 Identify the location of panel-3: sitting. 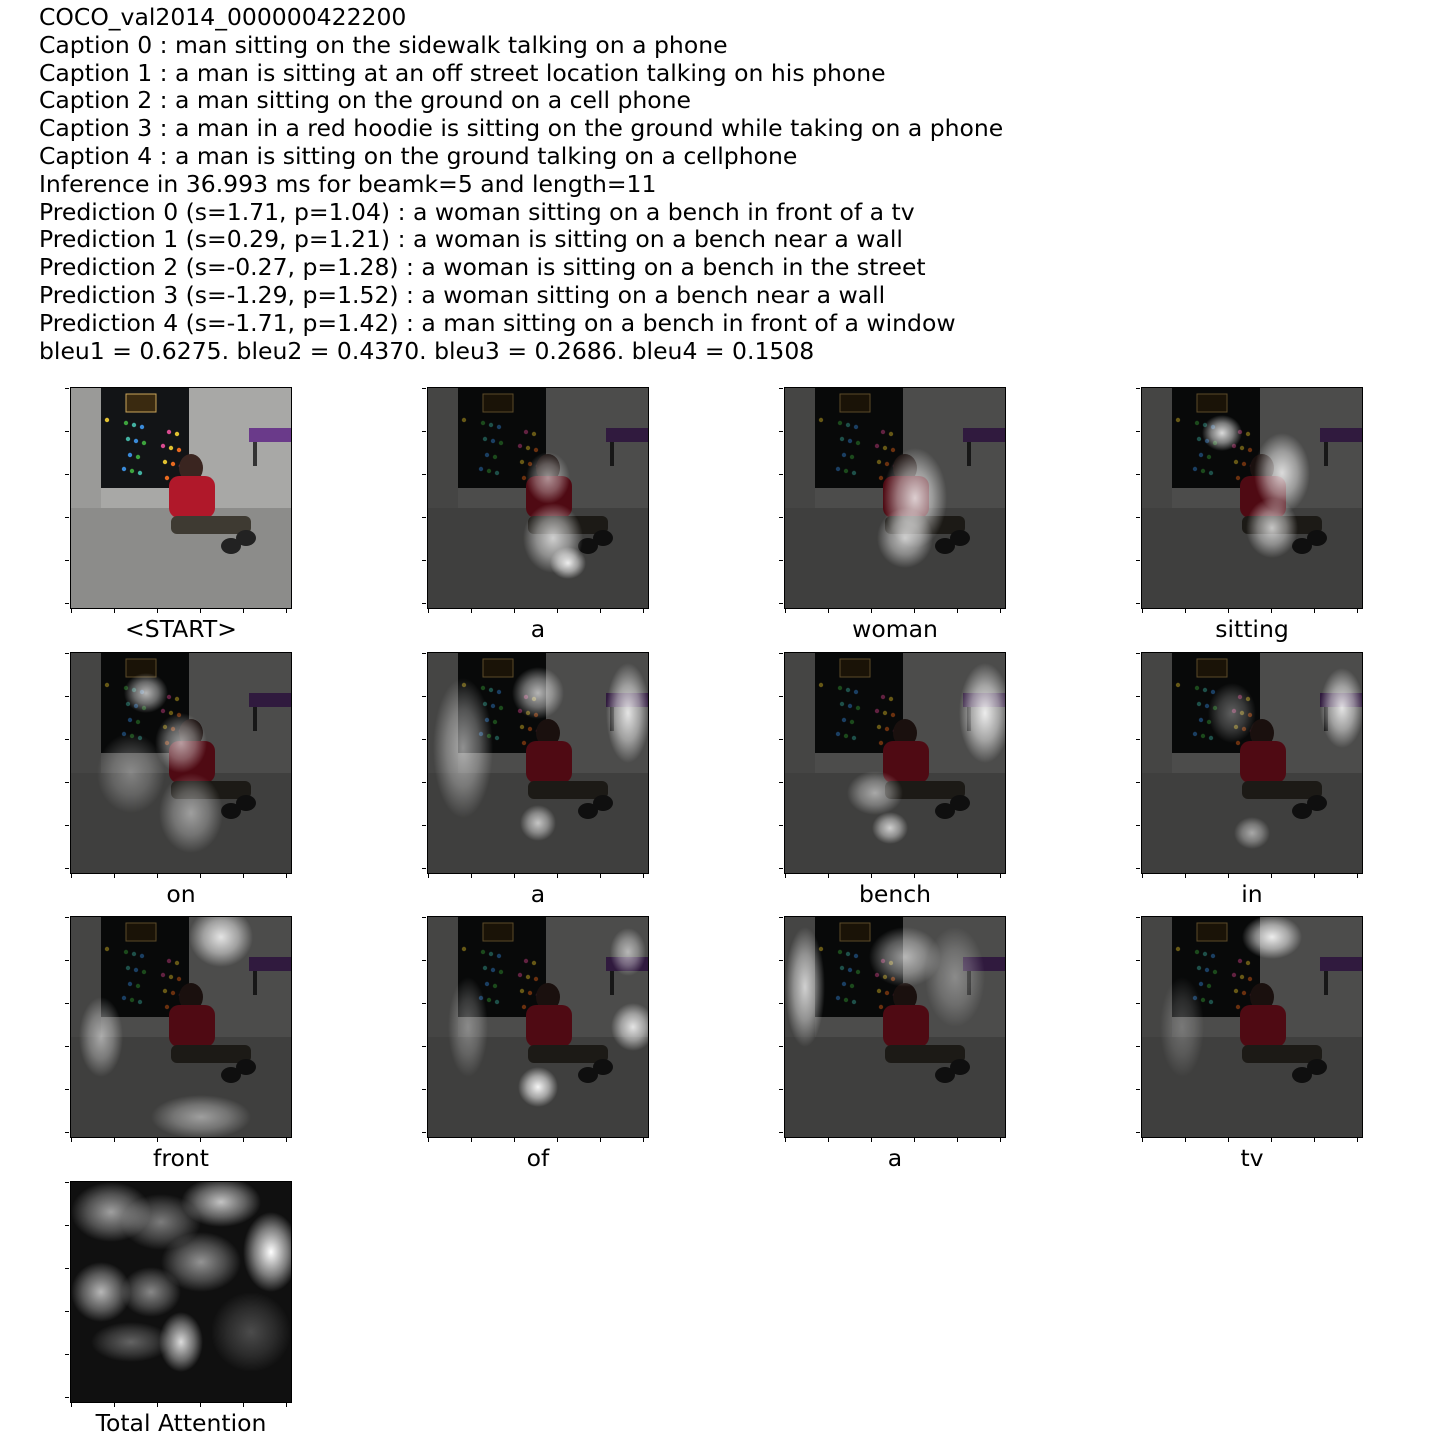
(1252, 498).